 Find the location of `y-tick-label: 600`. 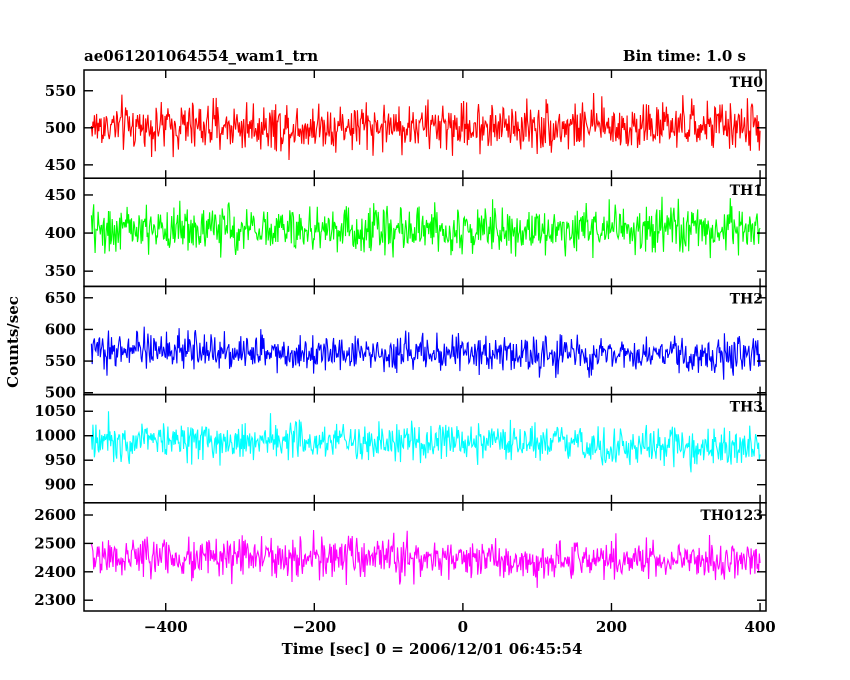

y-tick-label: 600 is located at coordinates (60, 329).